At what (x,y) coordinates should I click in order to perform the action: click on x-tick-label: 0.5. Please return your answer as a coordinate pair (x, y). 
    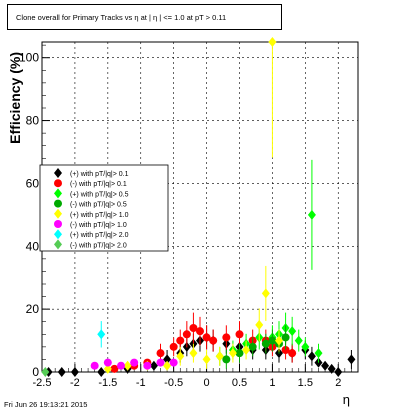
    Looking at the image, I should click on (239, 383).